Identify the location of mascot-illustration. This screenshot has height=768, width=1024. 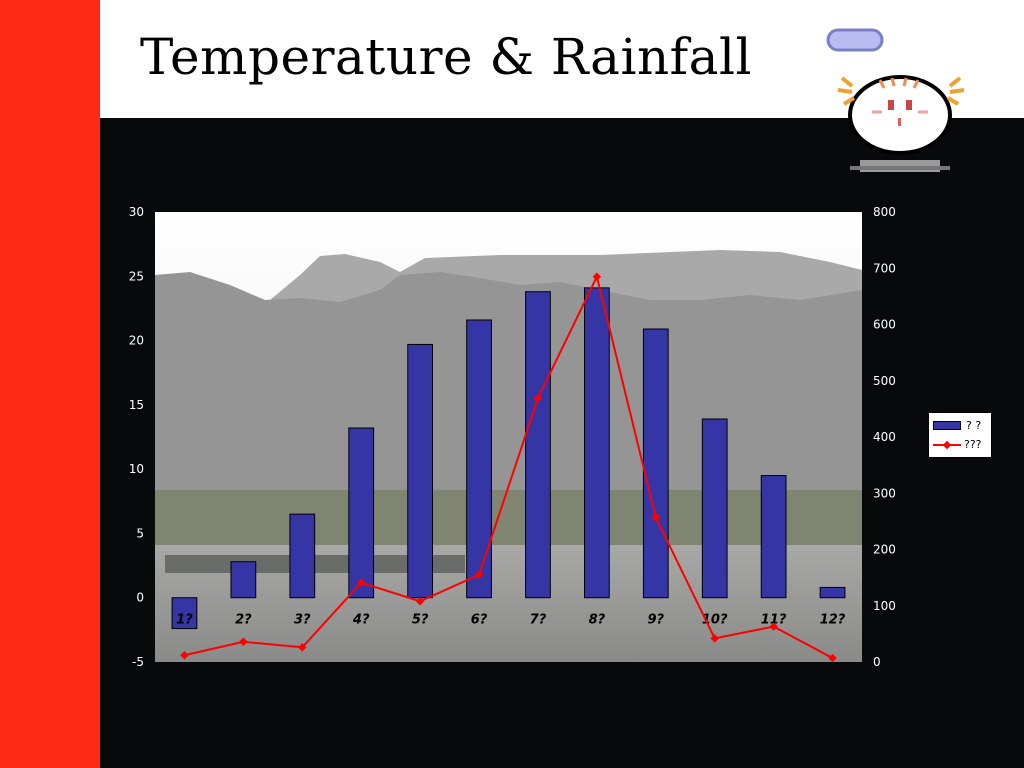
(895, 100).